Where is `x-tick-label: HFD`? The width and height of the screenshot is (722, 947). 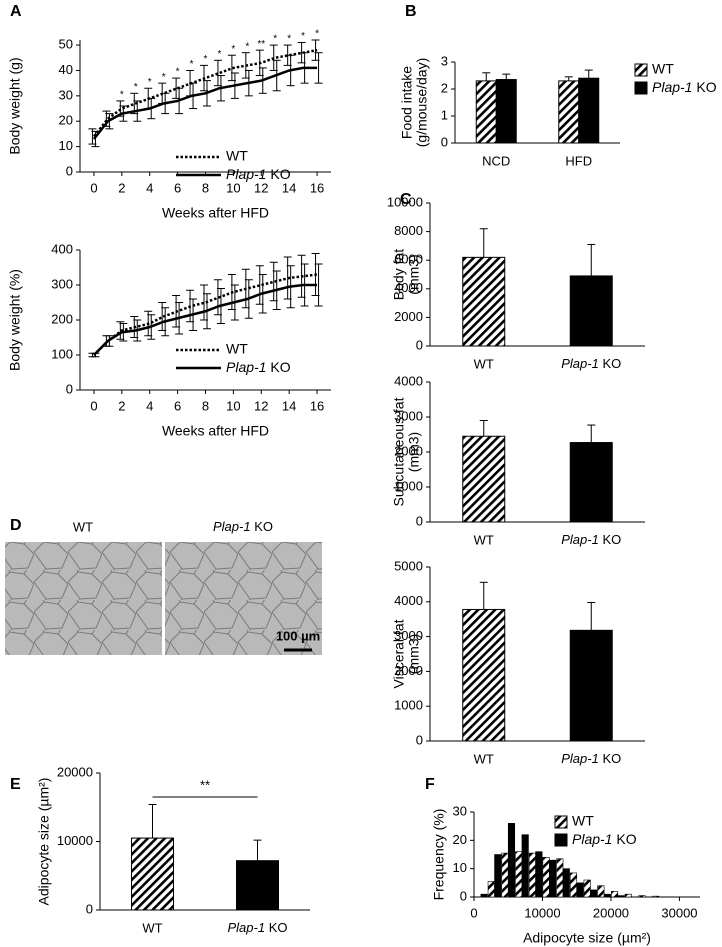 x-tick-label: HFD is located at coordinates (578, 160).